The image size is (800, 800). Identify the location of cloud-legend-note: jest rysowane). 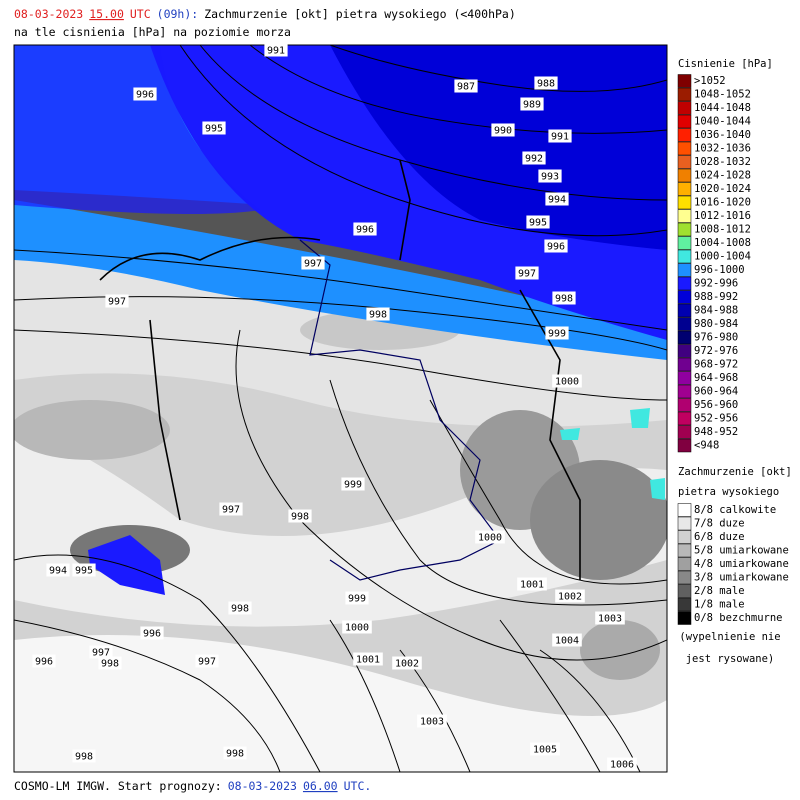
(730, 659).